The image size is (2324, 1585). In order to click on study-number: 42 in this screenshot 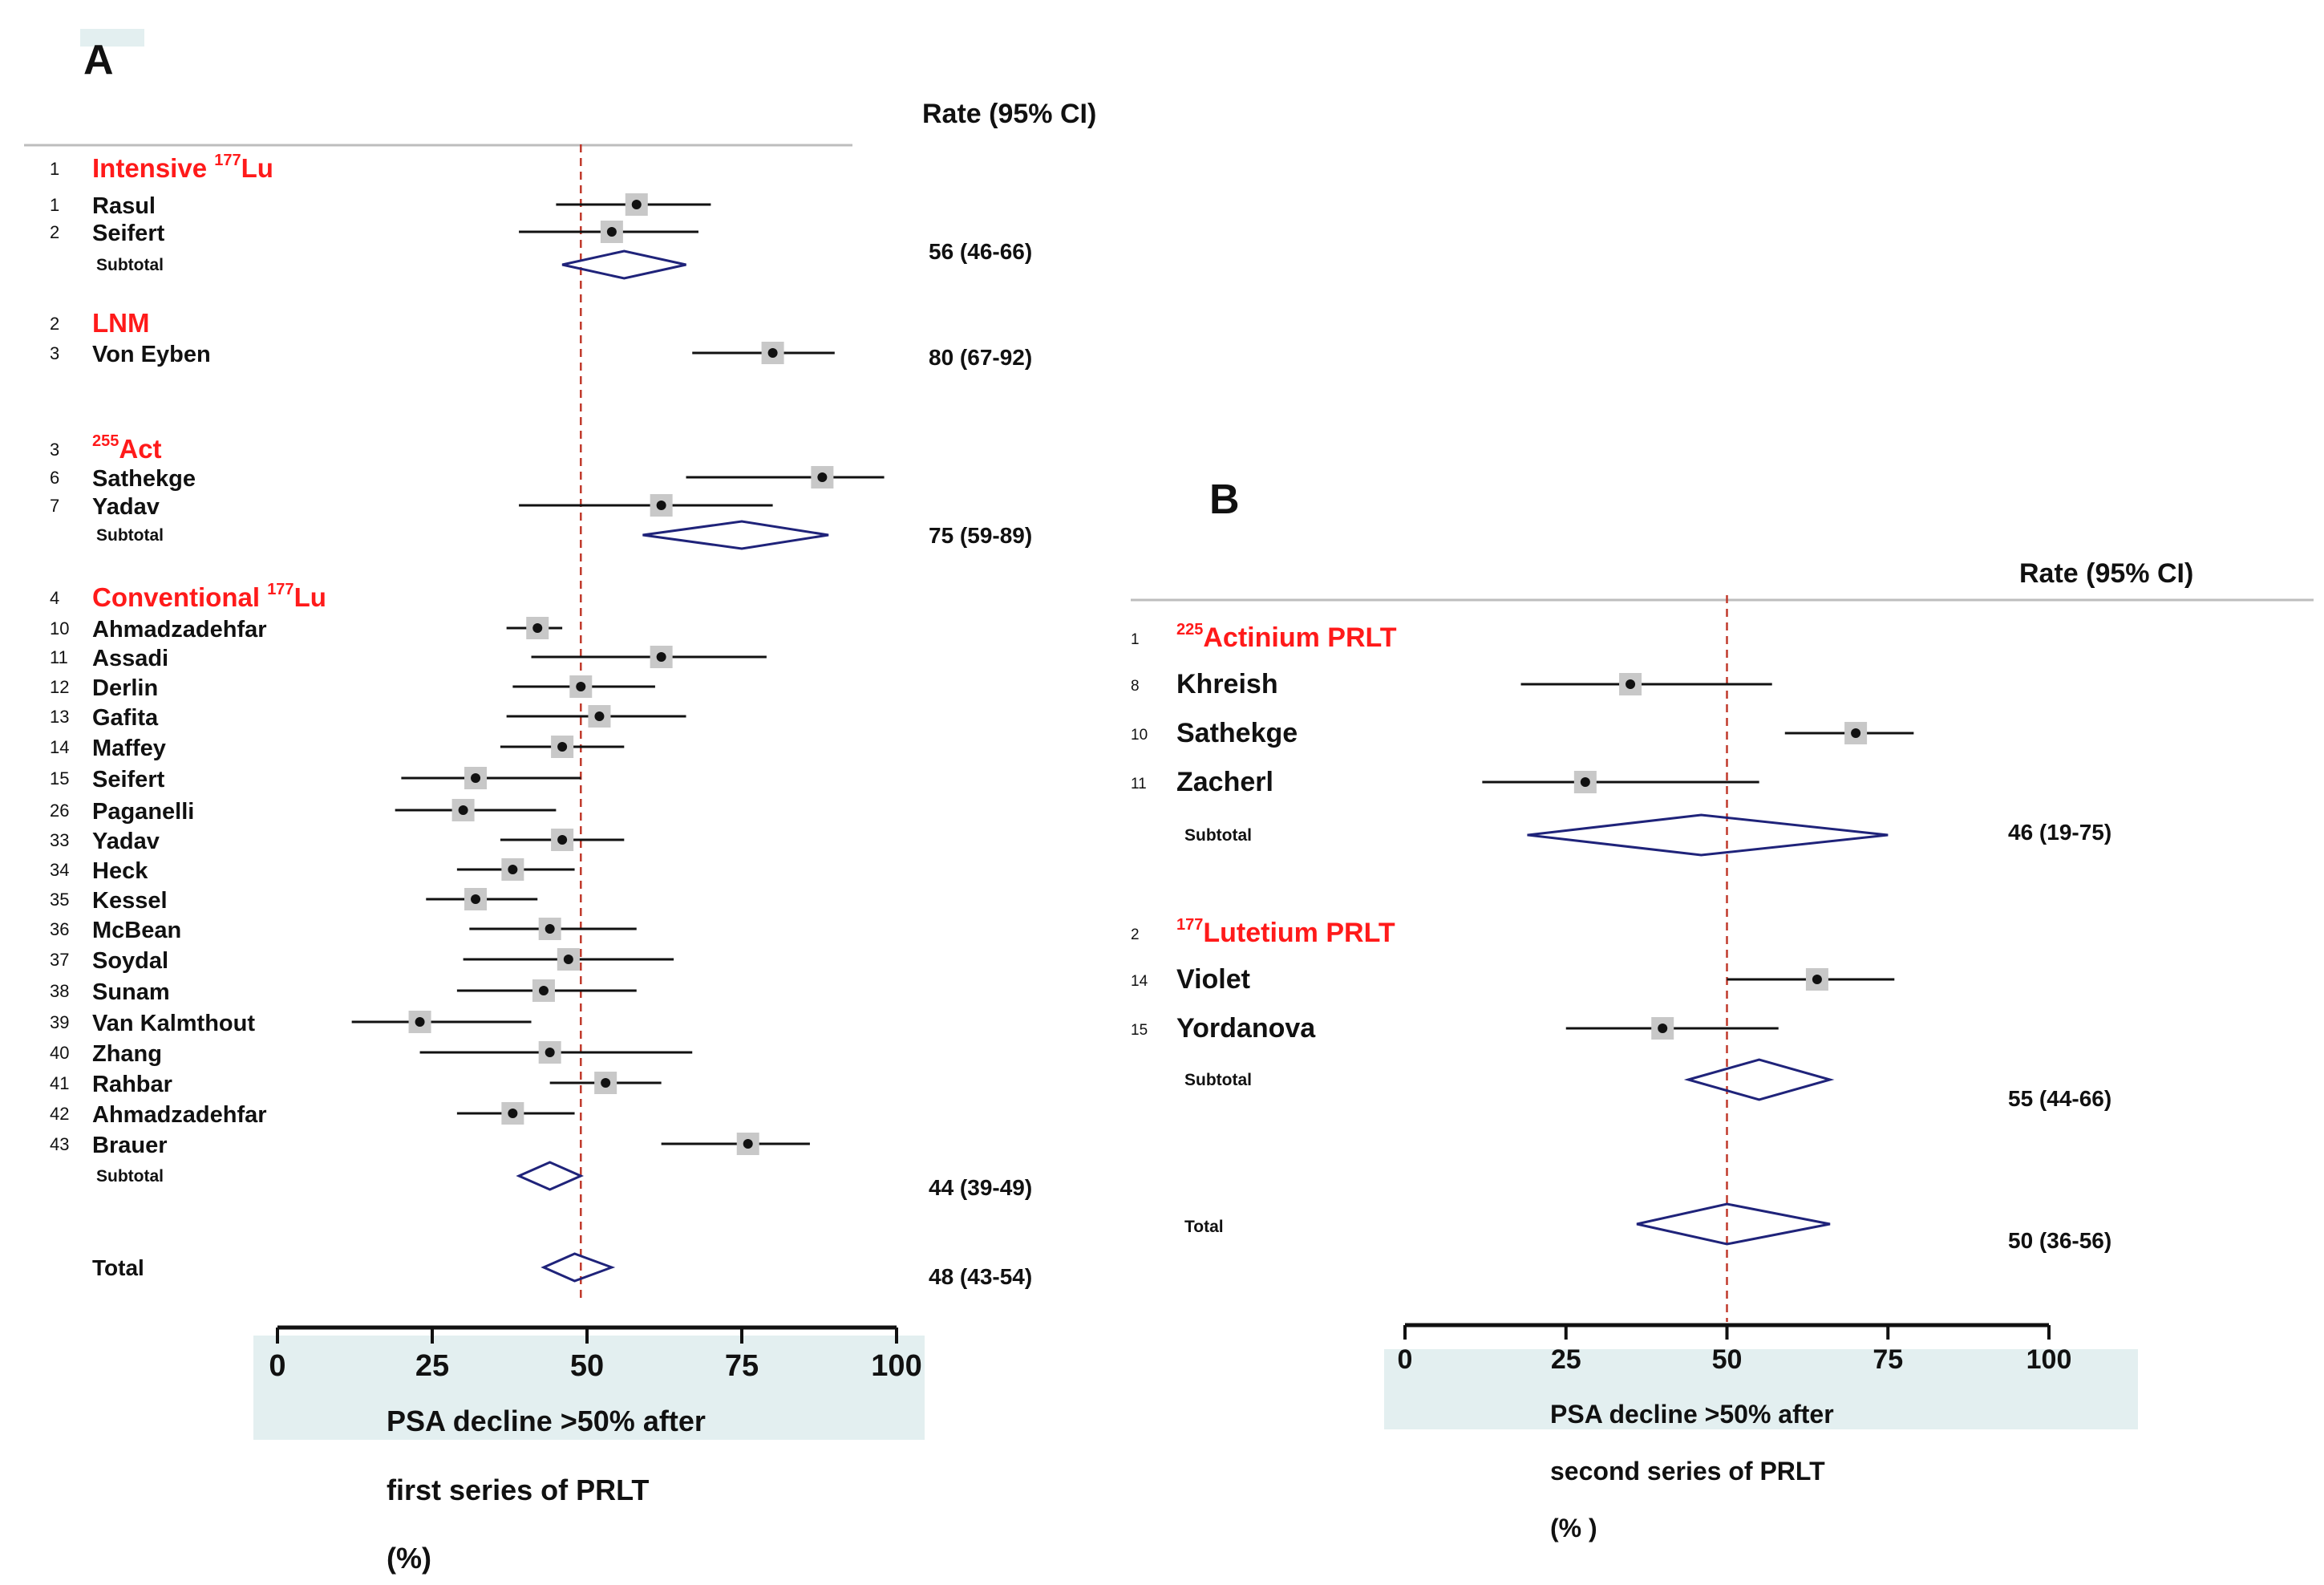, I will do `click(60, 1114)`.